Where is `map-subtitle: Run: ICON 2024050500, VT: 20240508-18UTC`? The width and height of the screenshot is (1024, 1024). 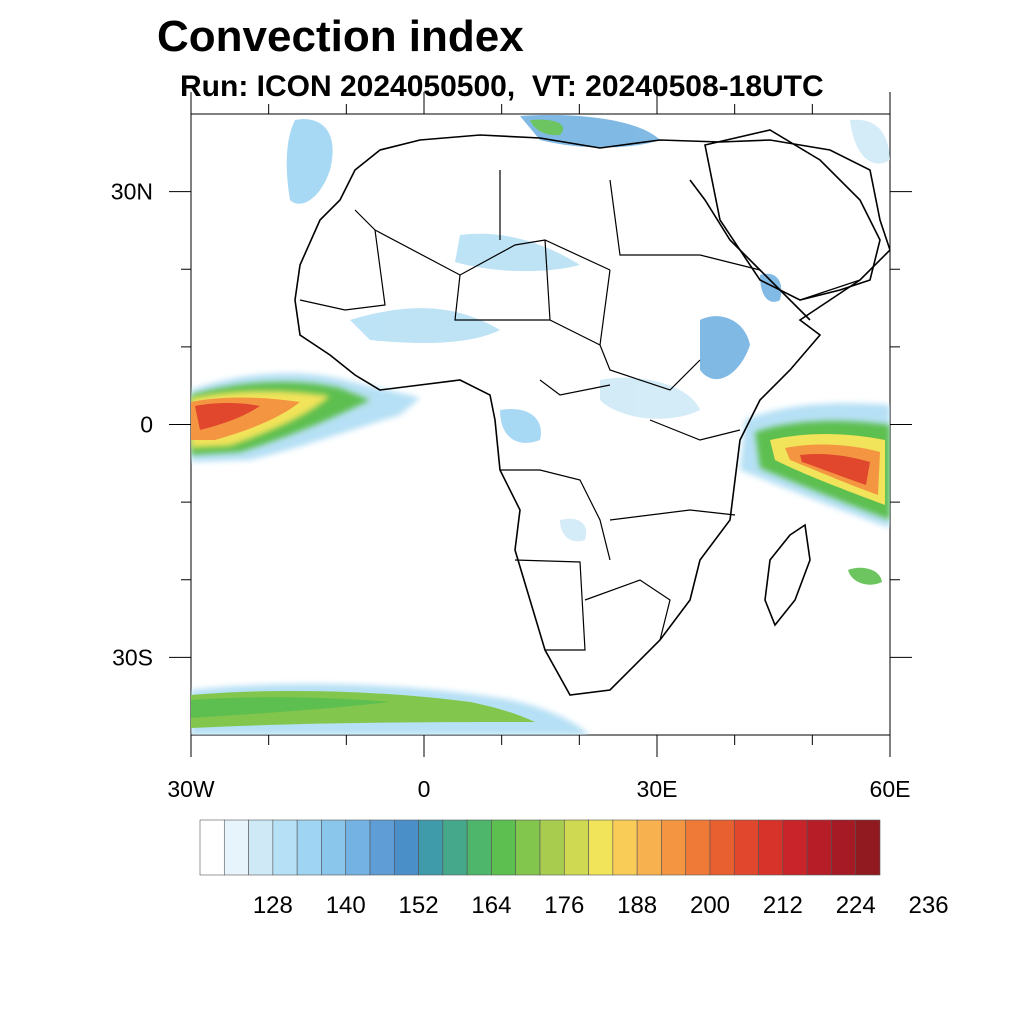 map-subtitle: Run: ICON 2024050500, VT: 20240508-18UTC is located at coordinates (502, 86).